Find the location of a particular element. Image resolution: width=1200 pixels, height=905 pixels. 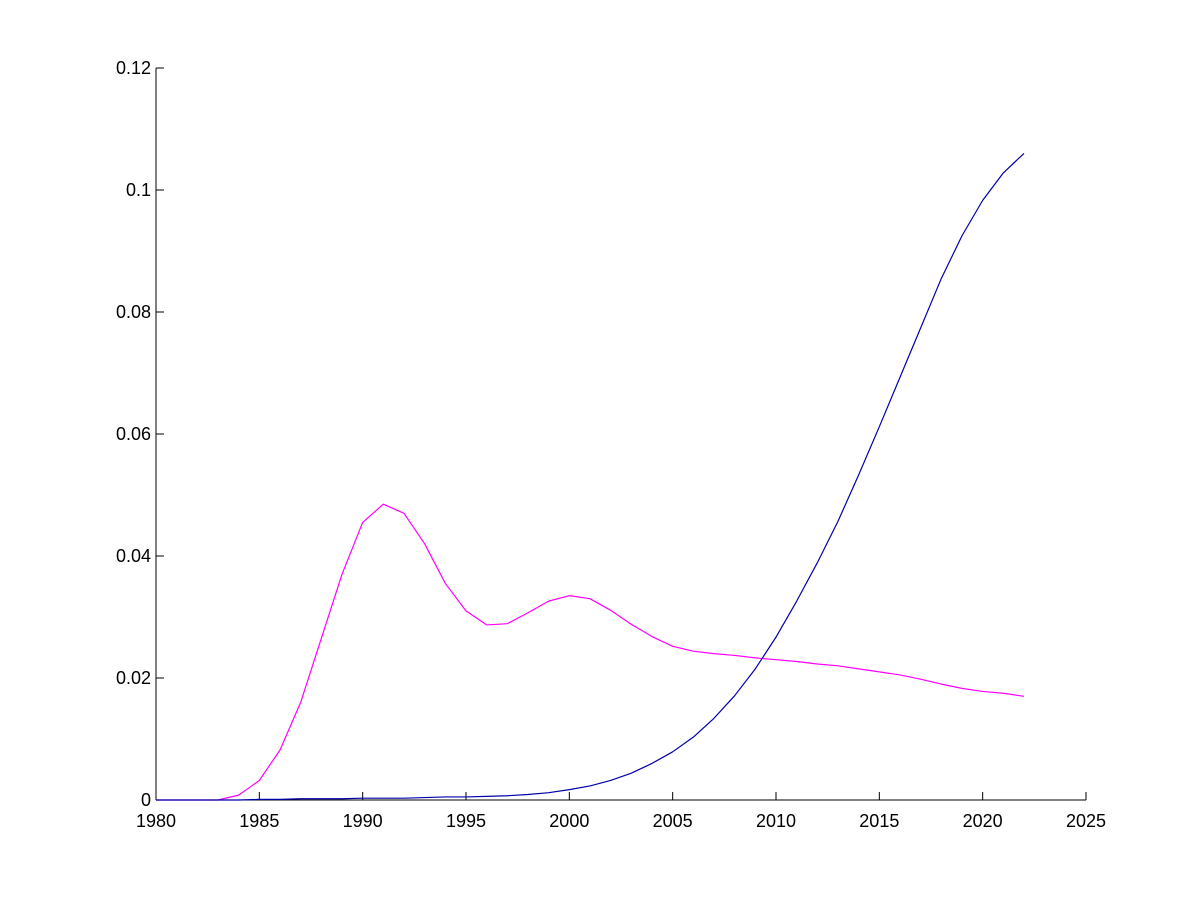

y-tick-label: 0 is located at coordinates (146, 800).